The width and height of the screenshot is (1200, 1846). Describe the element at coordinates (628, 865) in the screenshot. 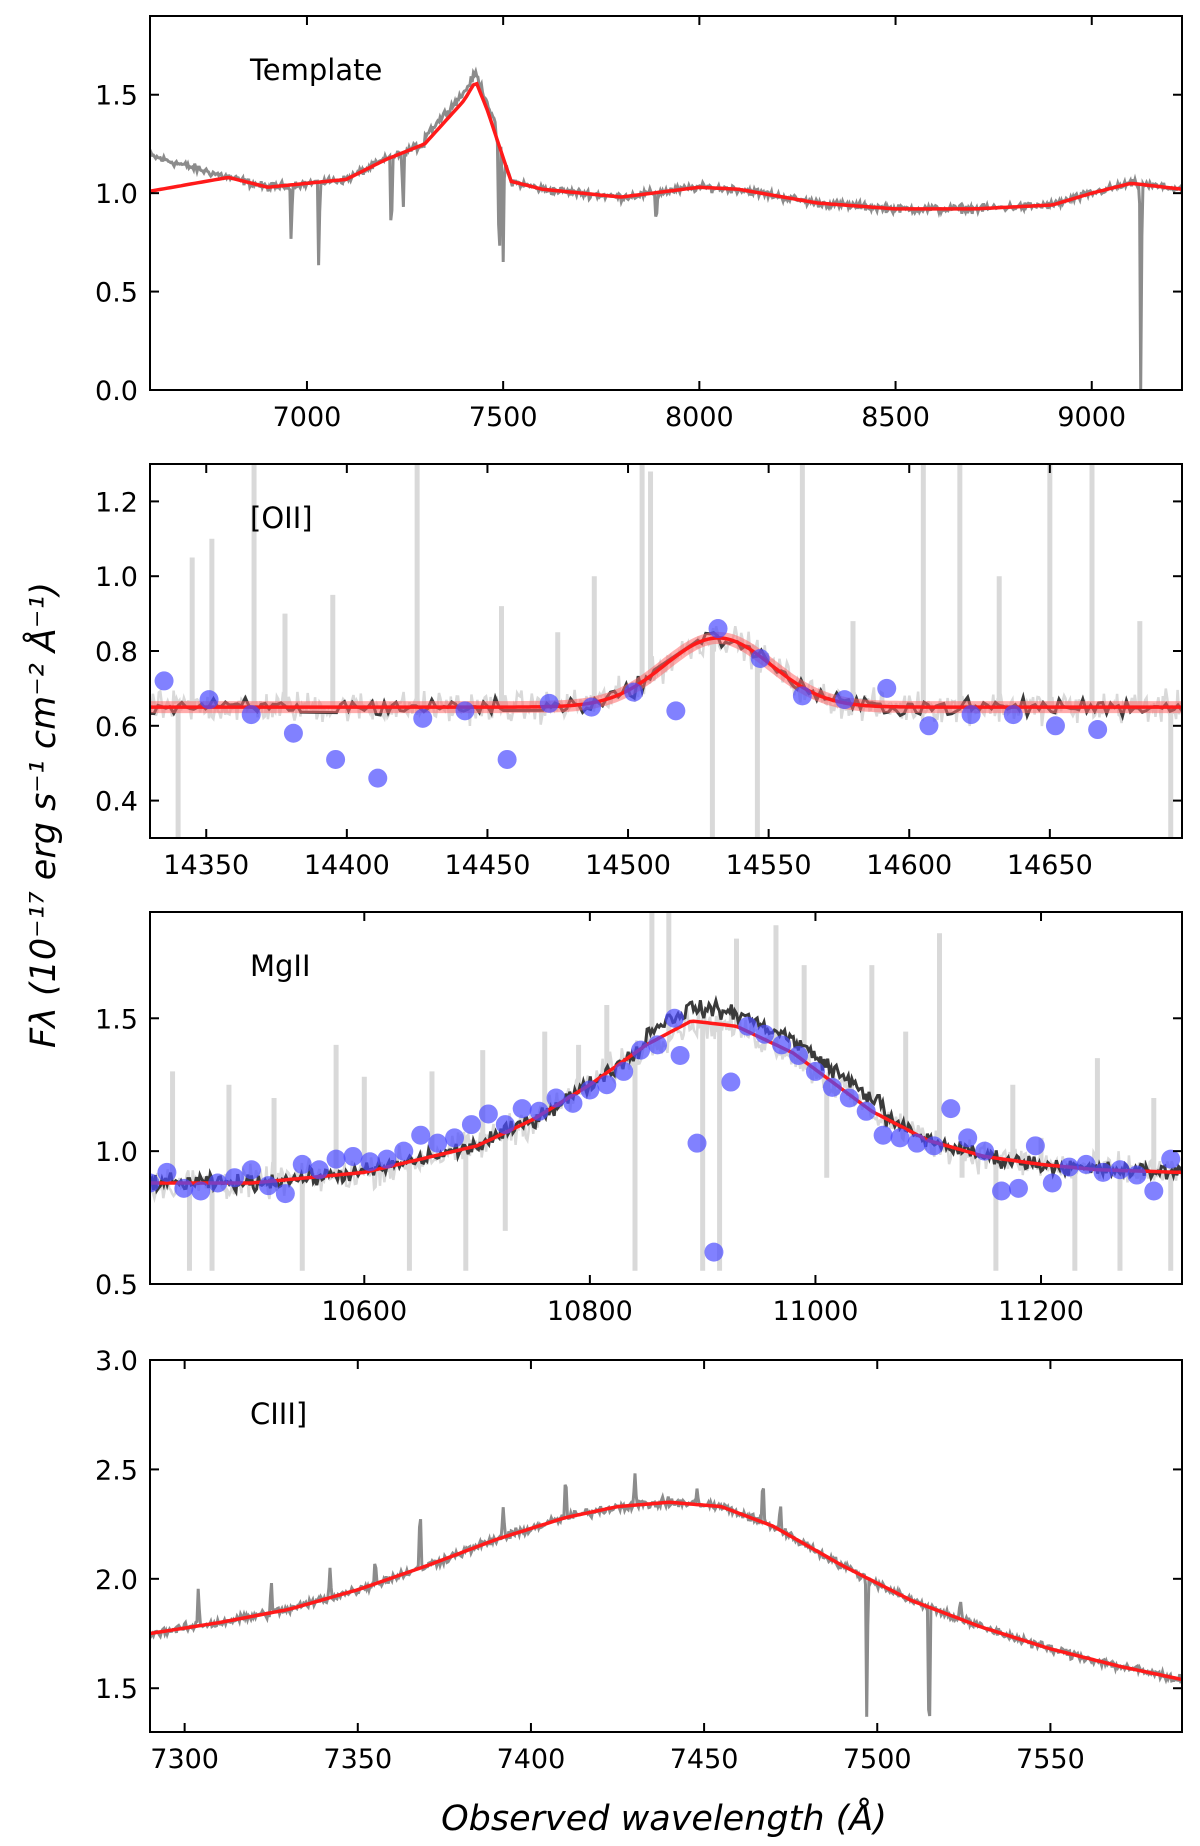

I see `panel-oii-xtick-label-3: 14500` at that location.